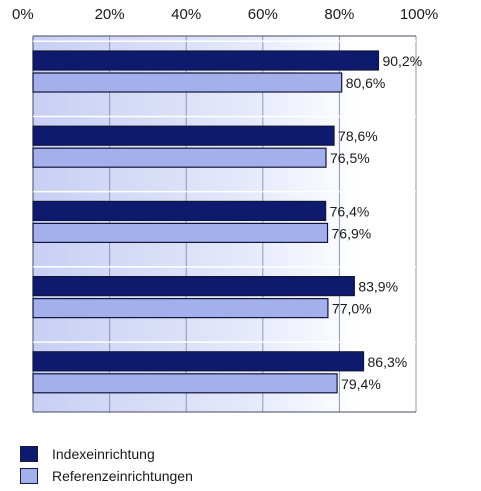 This screenshot has width=481, height=491. Describe the element at coordinates (419, 14) in the screenshot. I see `x-tick-label: 100%` at that location.